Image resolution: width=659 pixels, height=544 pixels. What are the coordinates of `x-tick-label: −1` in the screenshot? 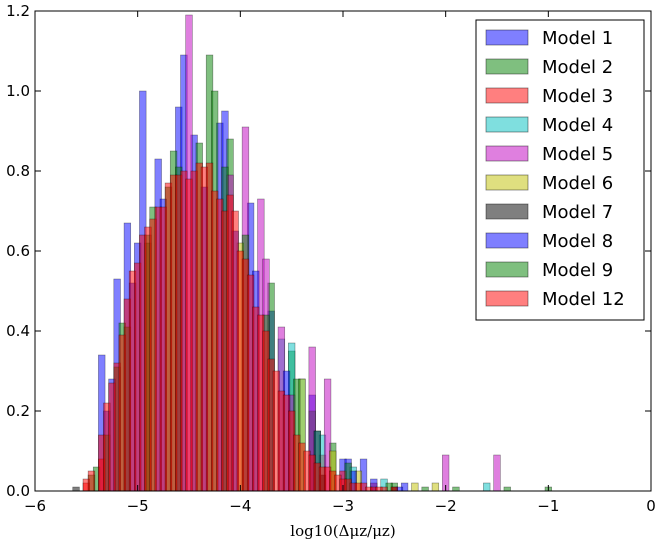 It's located at (548, 506).